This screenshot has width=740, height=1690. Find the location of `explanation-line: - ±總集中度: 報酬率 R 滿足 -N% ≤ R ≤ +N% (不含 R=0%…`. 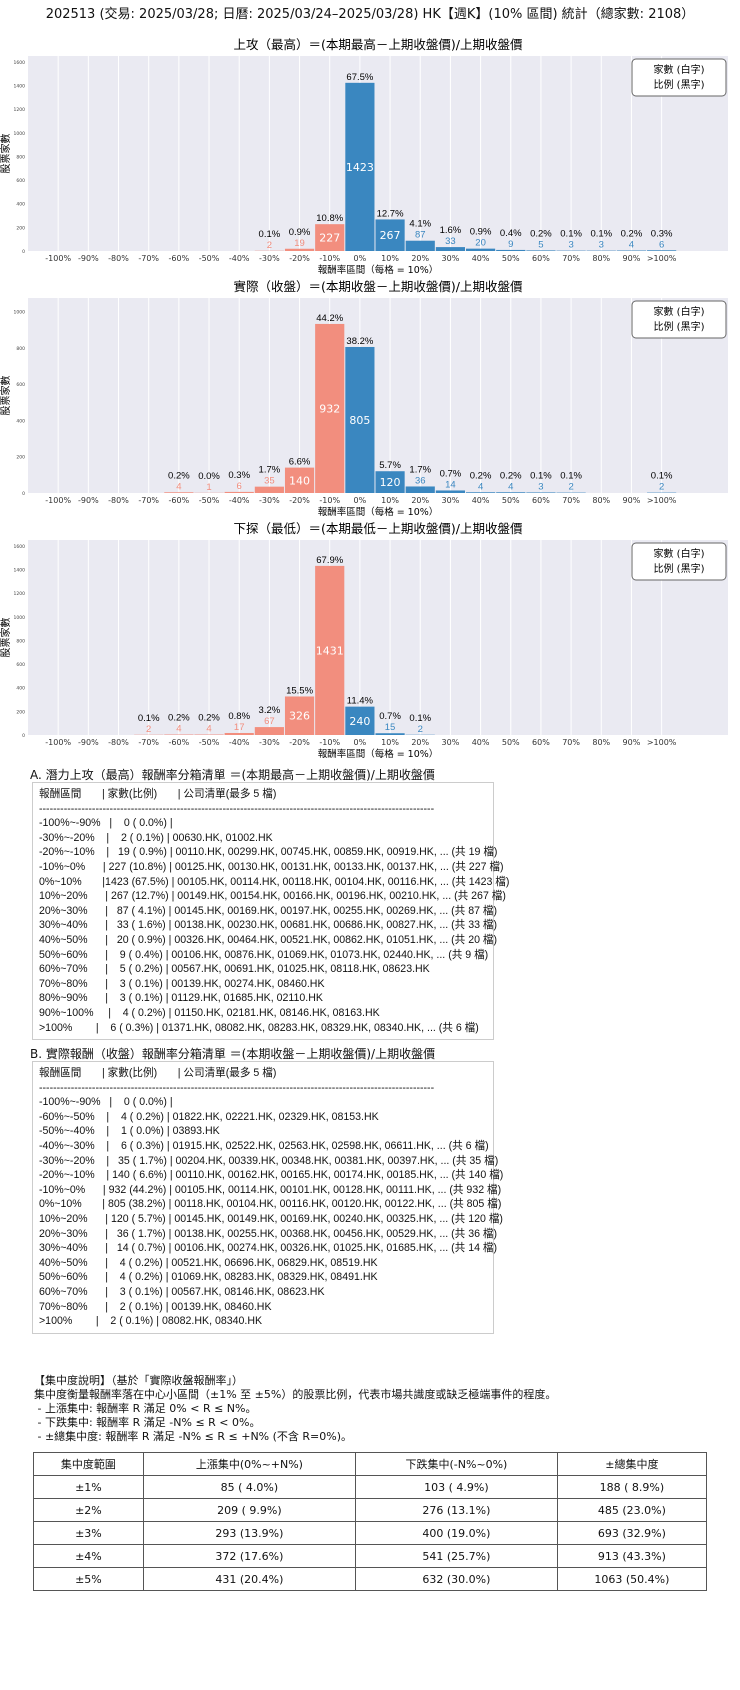

explanation-line: - ±總集中度: 報酬率 R 滿足 -N% ≤ R ≤ +N% (不含 R=0%… is located at coordinates (193, 1436).